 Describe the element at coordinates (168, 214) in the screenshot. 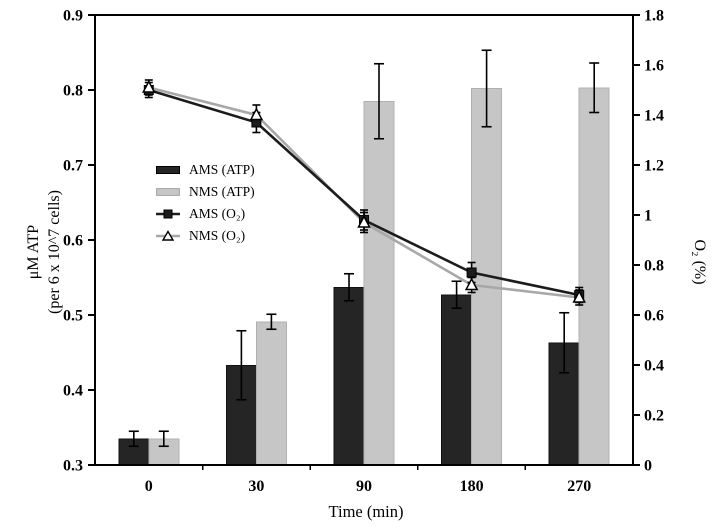

I see `ams-o2-swatch-icon` at that location.